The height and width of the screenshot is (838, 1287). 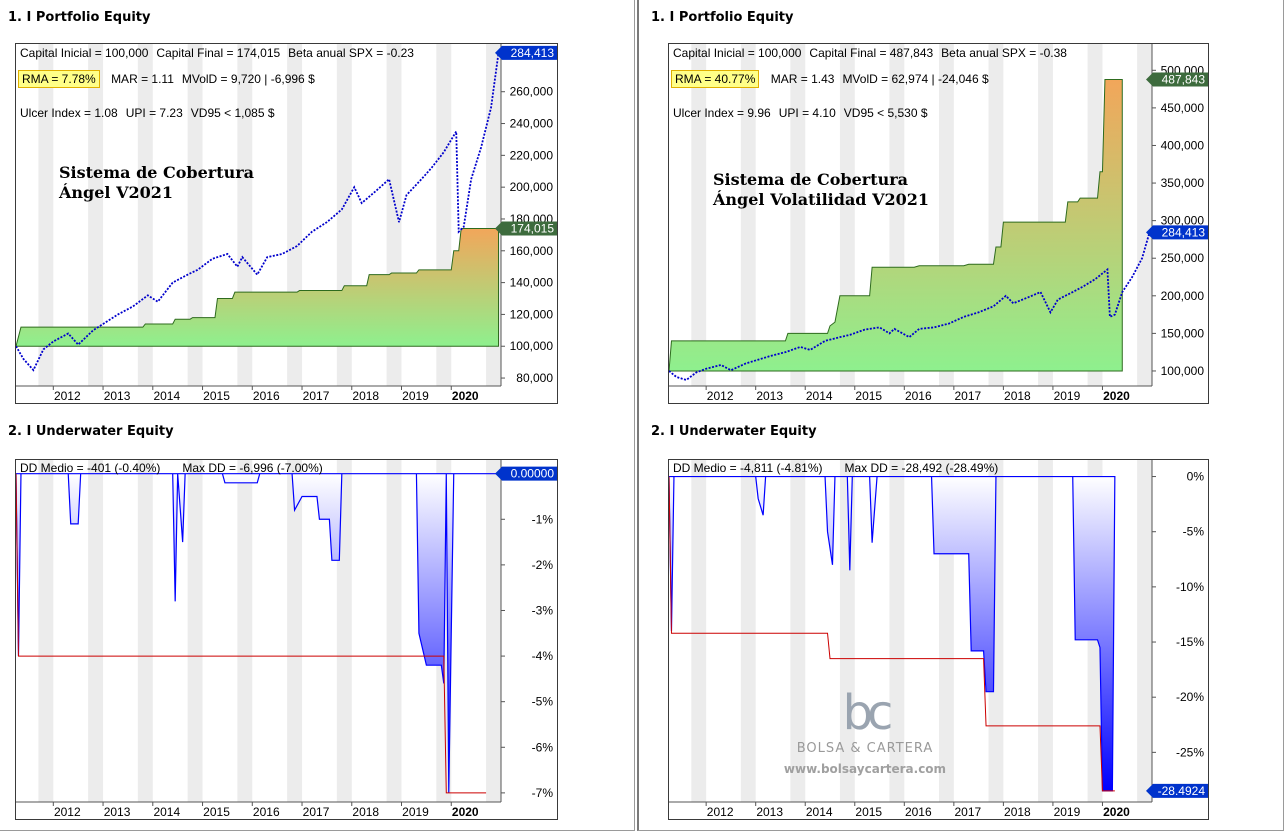 What do you see at coordinates (543, 565) in the screenshot?
I see `y-tick-label: -2%` at bounding box center [543, 565].